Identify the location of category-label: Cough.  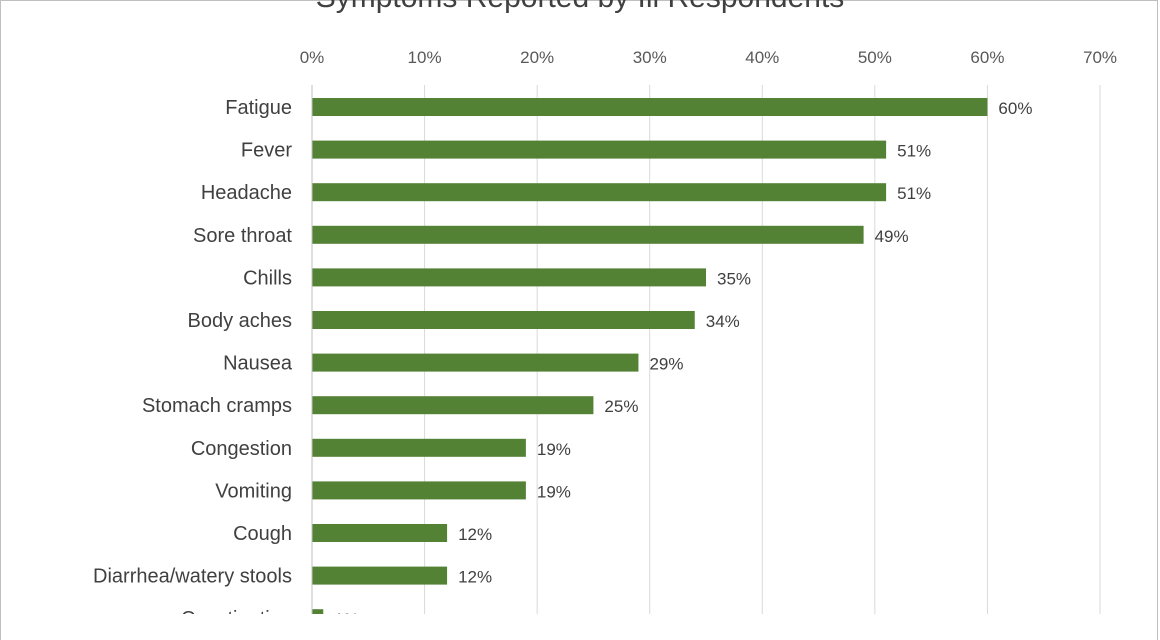
(262, 534).